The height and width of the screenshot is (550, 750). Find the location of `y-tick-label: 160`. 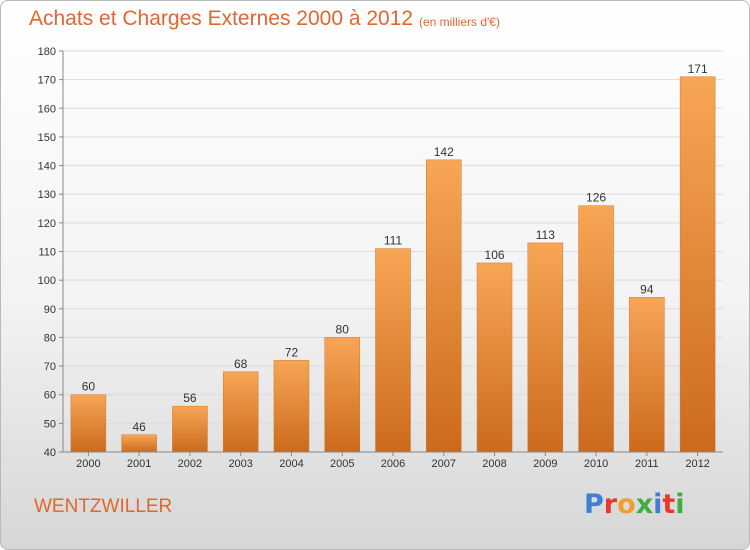

y-tick-label: 160 is located at coordinates (47, 109).